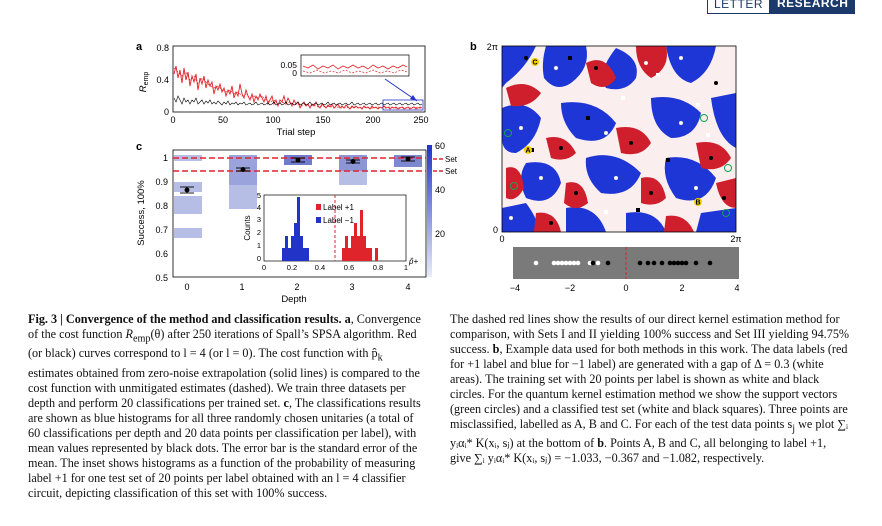 The image size is (882, 526). Describe the element at coordinates (141, 213) in the screenshot. I see `c-ylabel: Success, 100%` at that location.